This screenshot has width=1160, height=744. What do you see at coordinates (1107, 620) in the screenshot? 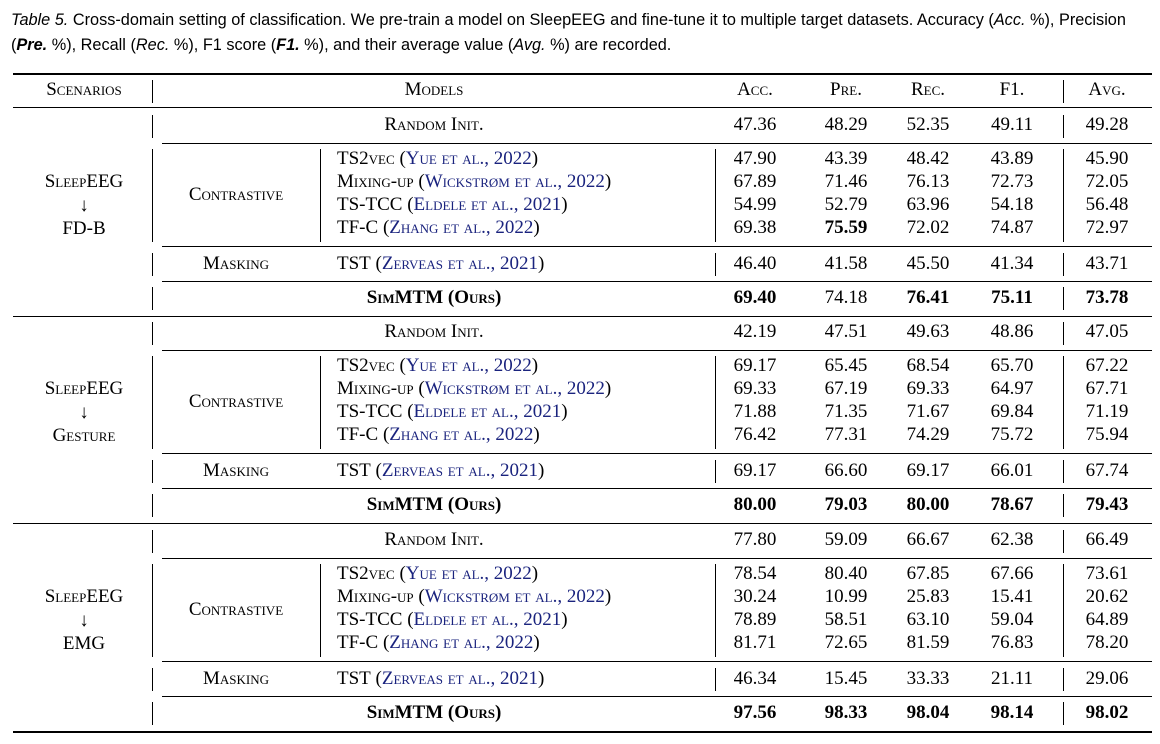
I see `metric-cell: 64.89` at bounding box center [1107, 620].